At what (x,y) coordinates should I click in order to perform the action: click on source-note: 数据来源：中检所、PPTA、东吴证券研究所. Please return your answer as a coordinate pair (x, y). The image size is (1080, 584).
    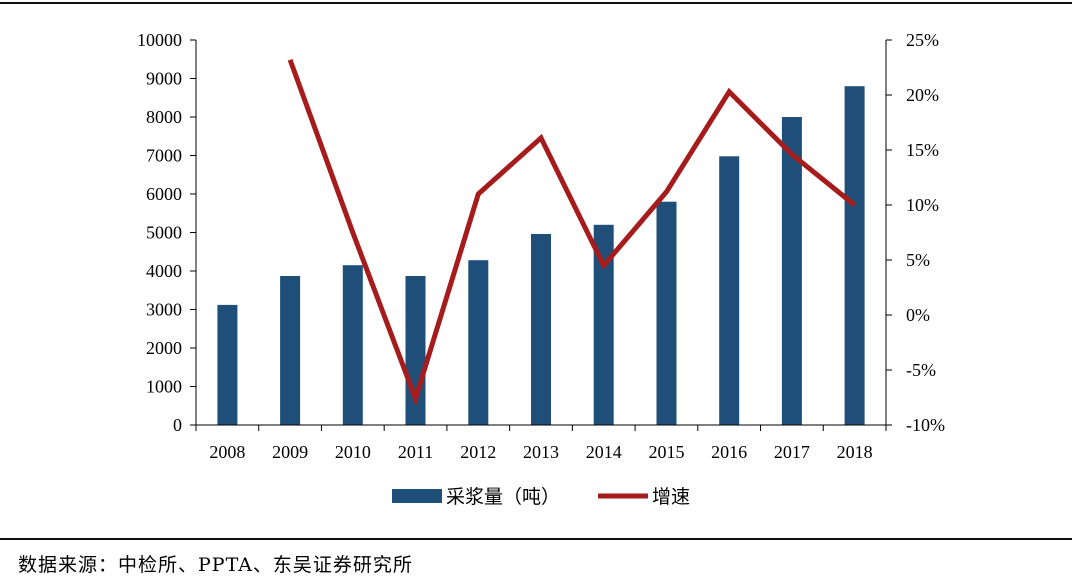
    Looking at the image, I should click on (215, 565).